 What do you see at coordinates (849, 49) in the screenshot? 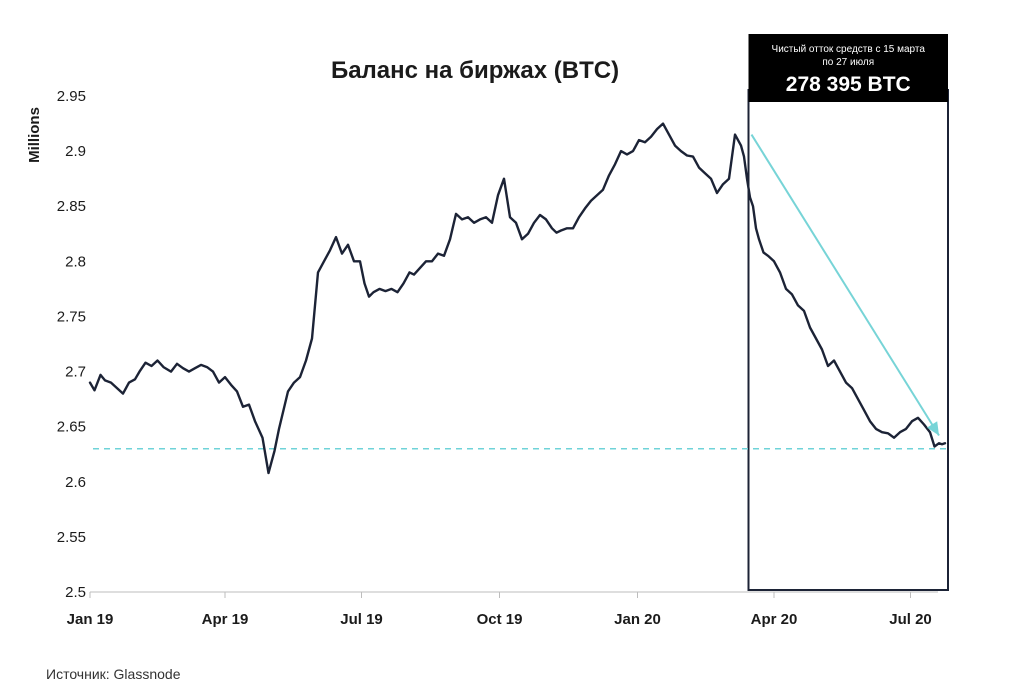
I see `highlight-caption-line1: Чистый отток средств с 15 марта` at bounding box center [849, 49].